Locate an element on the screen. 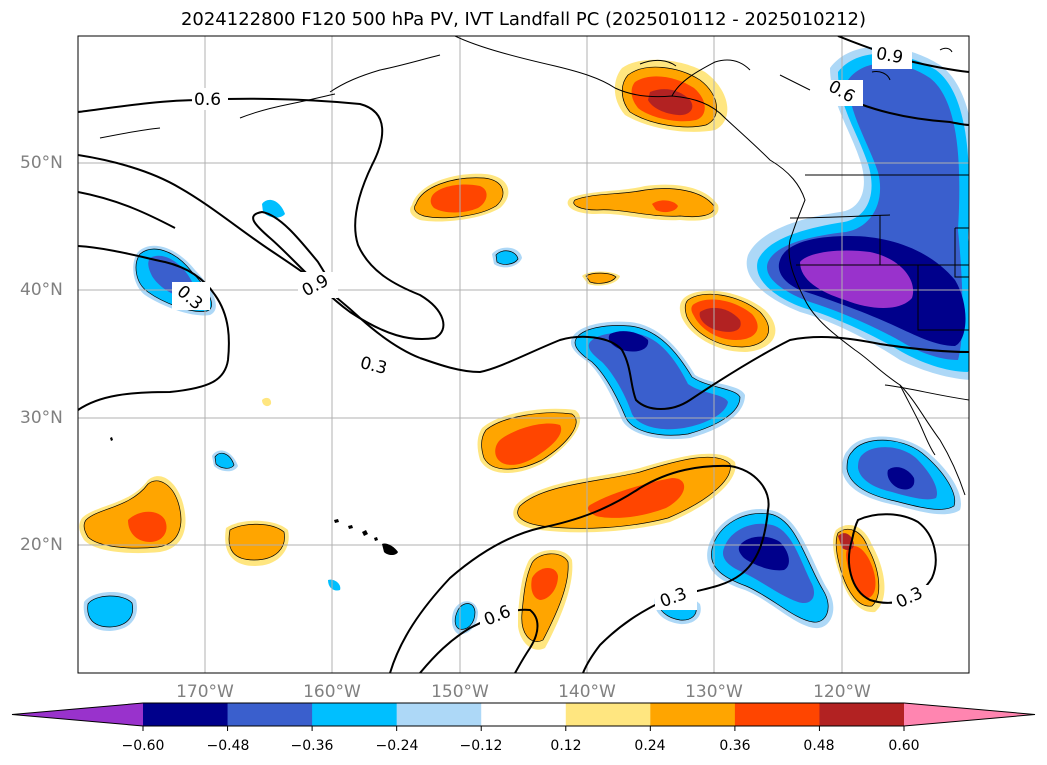  lon-label-150w: 150°W is located at coordinates (460, 692).